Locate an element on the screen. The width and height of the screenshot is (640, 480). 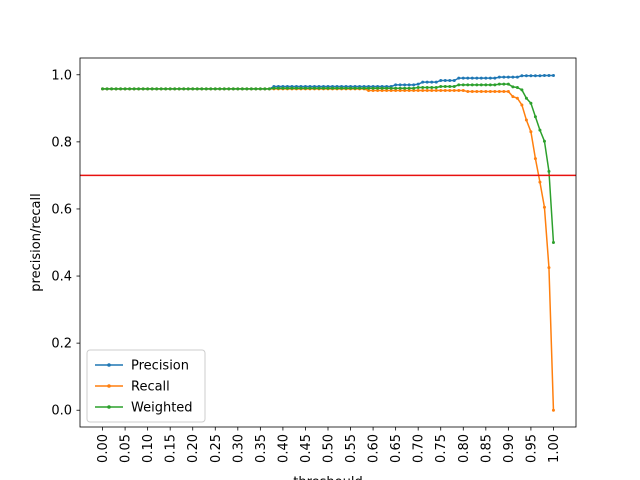
y-axis-label: precision/recall is located at coordinates (36, 242).